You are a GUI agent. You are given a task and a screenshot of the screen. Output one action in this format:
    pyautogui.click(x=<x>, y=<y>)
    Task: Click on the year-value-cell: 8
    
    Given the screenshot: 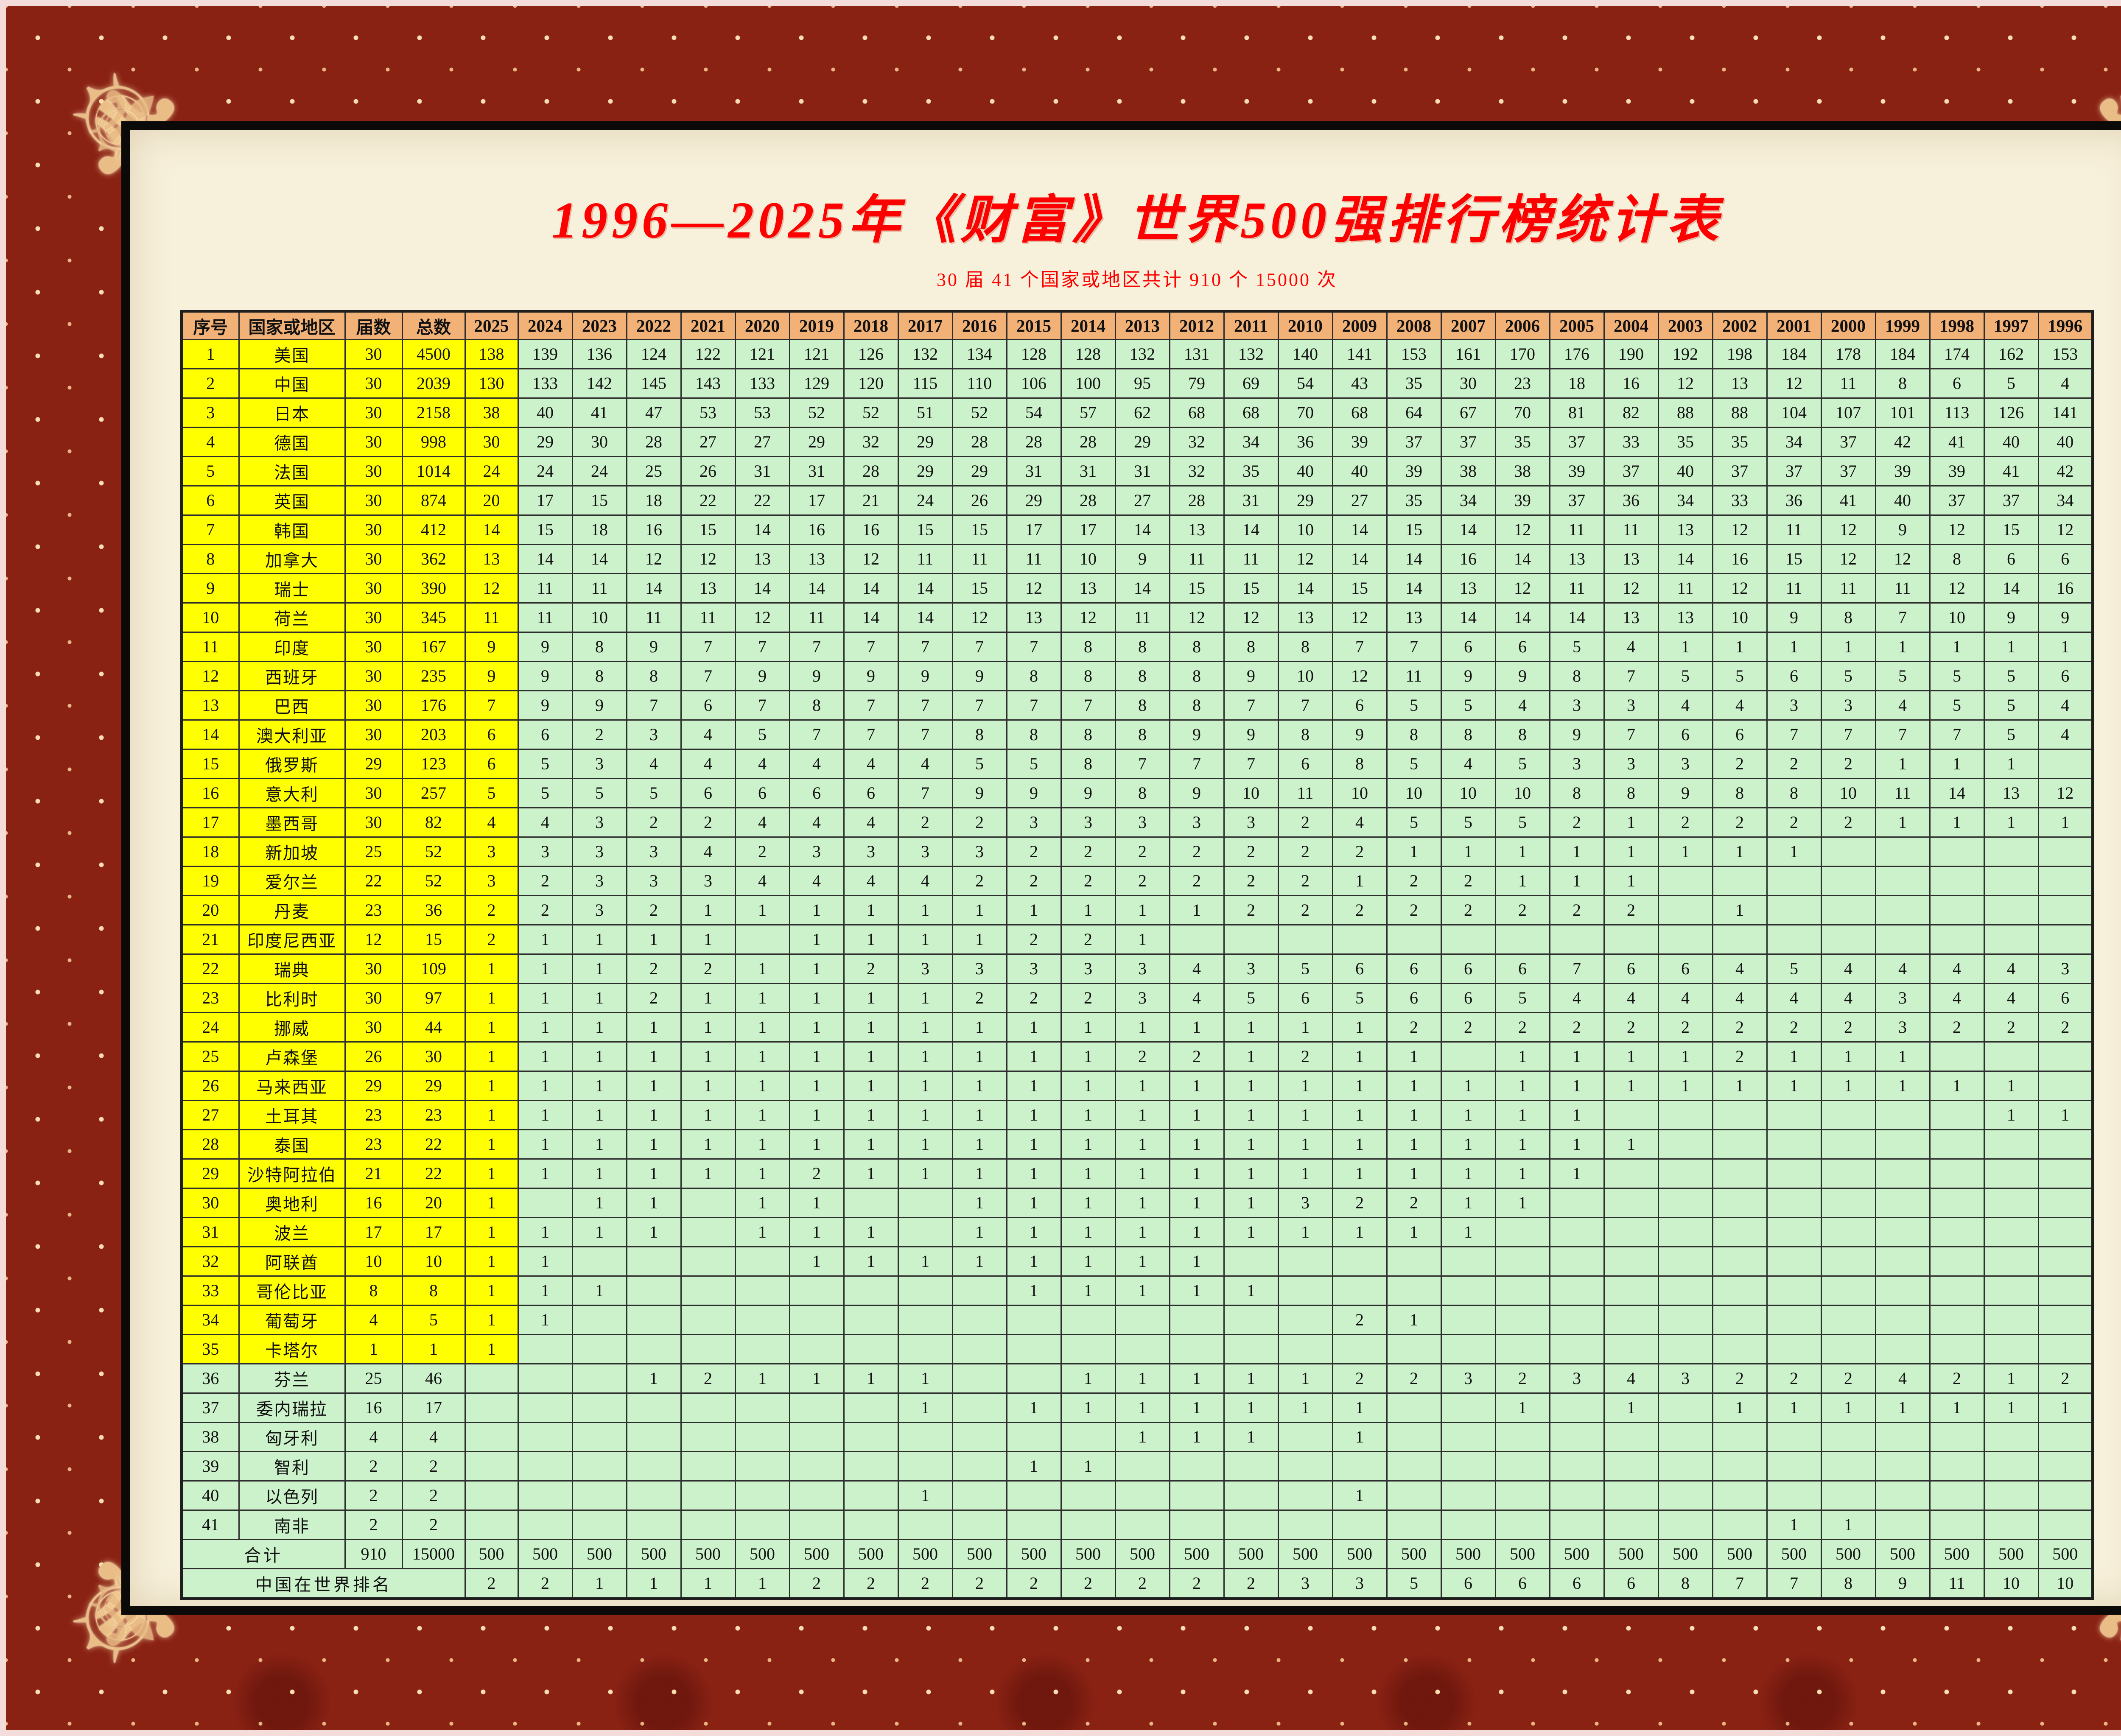 What is the action you would take?
    pyautogui.click(x=1197, y=705)
    